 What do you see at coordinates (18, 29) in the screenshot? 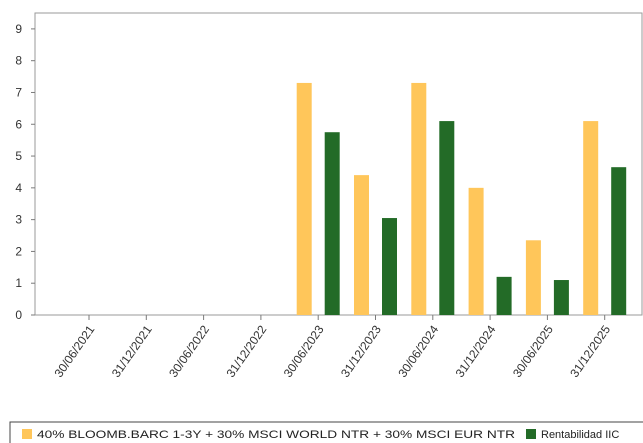
I see `y-tick-label: 9` at bounding box center [18, 29].